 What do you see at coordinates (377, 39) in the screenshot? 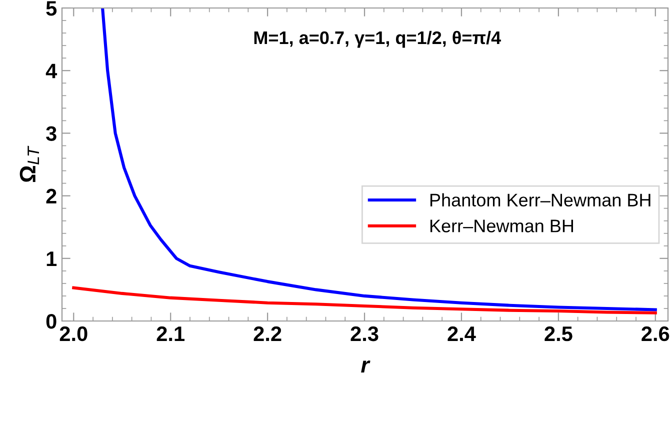
I see `annotation: M=1, a=0.7, γ=1, q=1/2, θ=π/4` at bounding box center [377, 39].